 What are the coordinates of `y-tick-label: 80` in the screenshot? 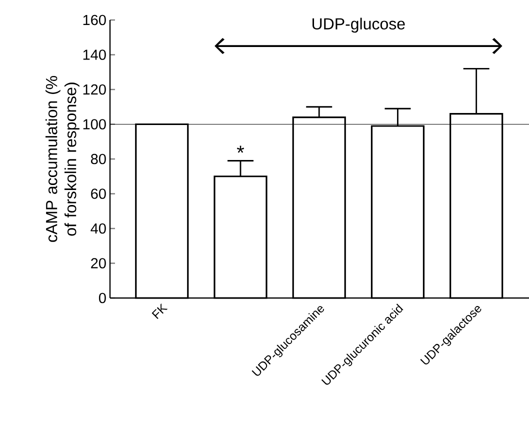 It's located at (98, 159).